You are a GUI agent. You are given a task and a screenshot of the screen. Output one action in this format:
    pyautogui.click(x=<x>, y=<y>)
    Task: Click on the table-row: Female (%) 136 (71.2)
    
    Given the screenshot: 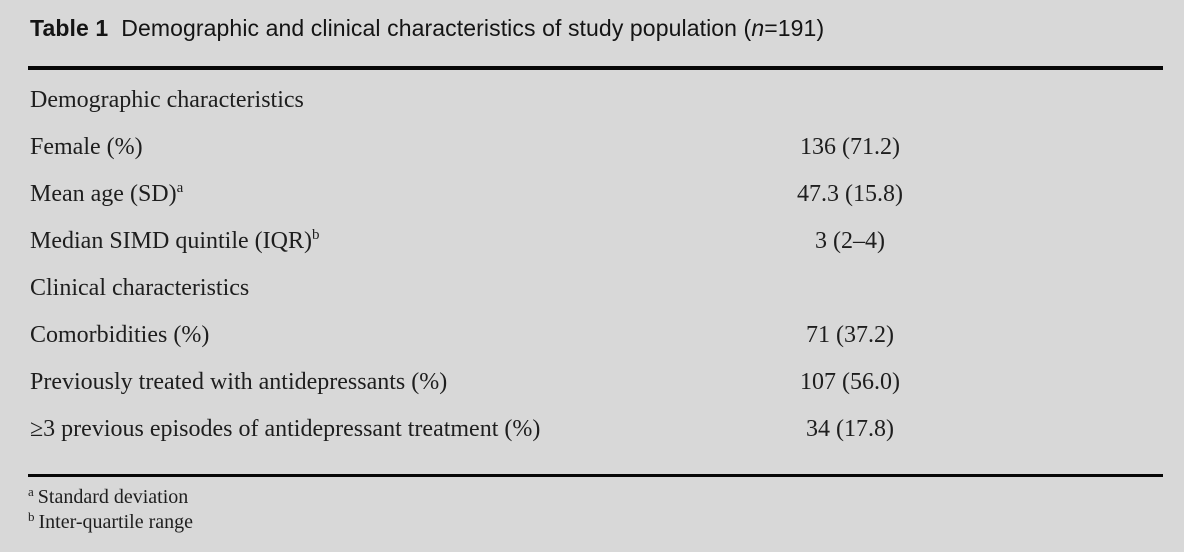 What is the action you would take?
    pyautogui.click(x=545, y=147)
    